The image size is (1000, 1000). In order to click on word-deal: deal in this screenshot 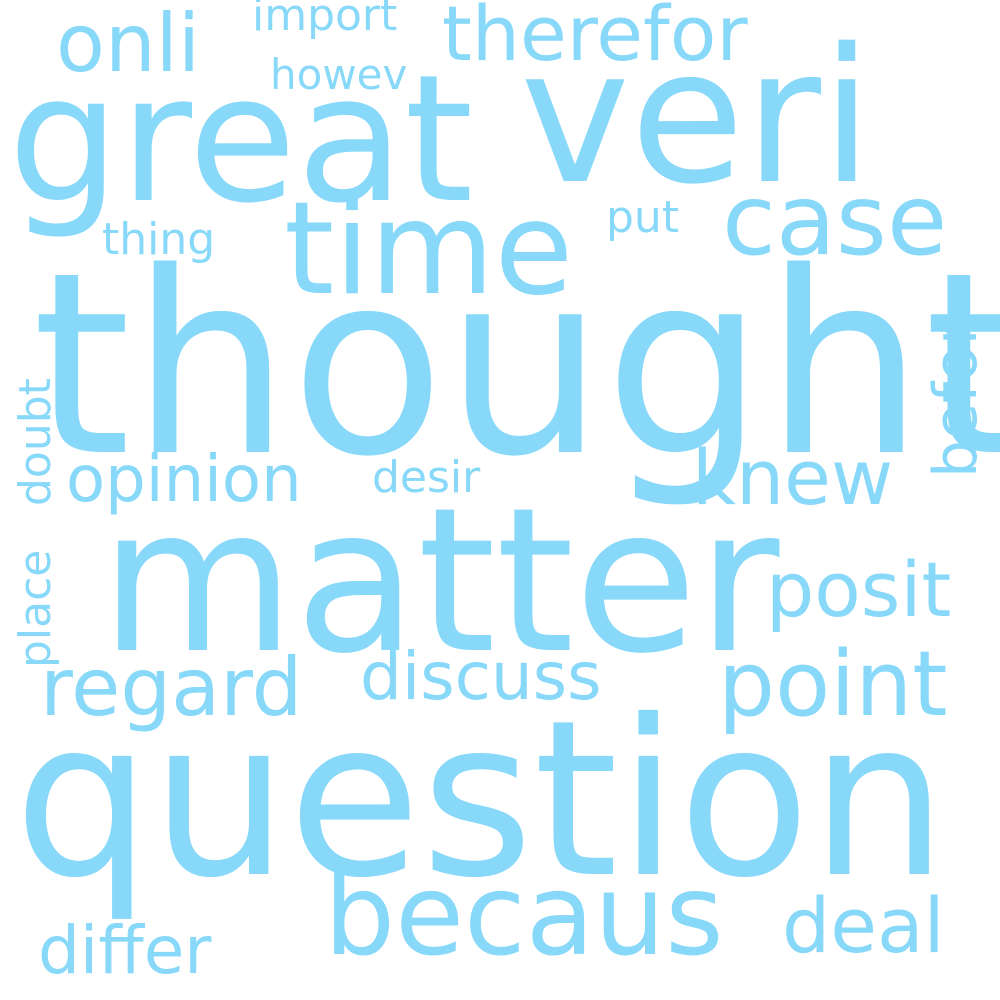, I will do `click(863, 925)`.